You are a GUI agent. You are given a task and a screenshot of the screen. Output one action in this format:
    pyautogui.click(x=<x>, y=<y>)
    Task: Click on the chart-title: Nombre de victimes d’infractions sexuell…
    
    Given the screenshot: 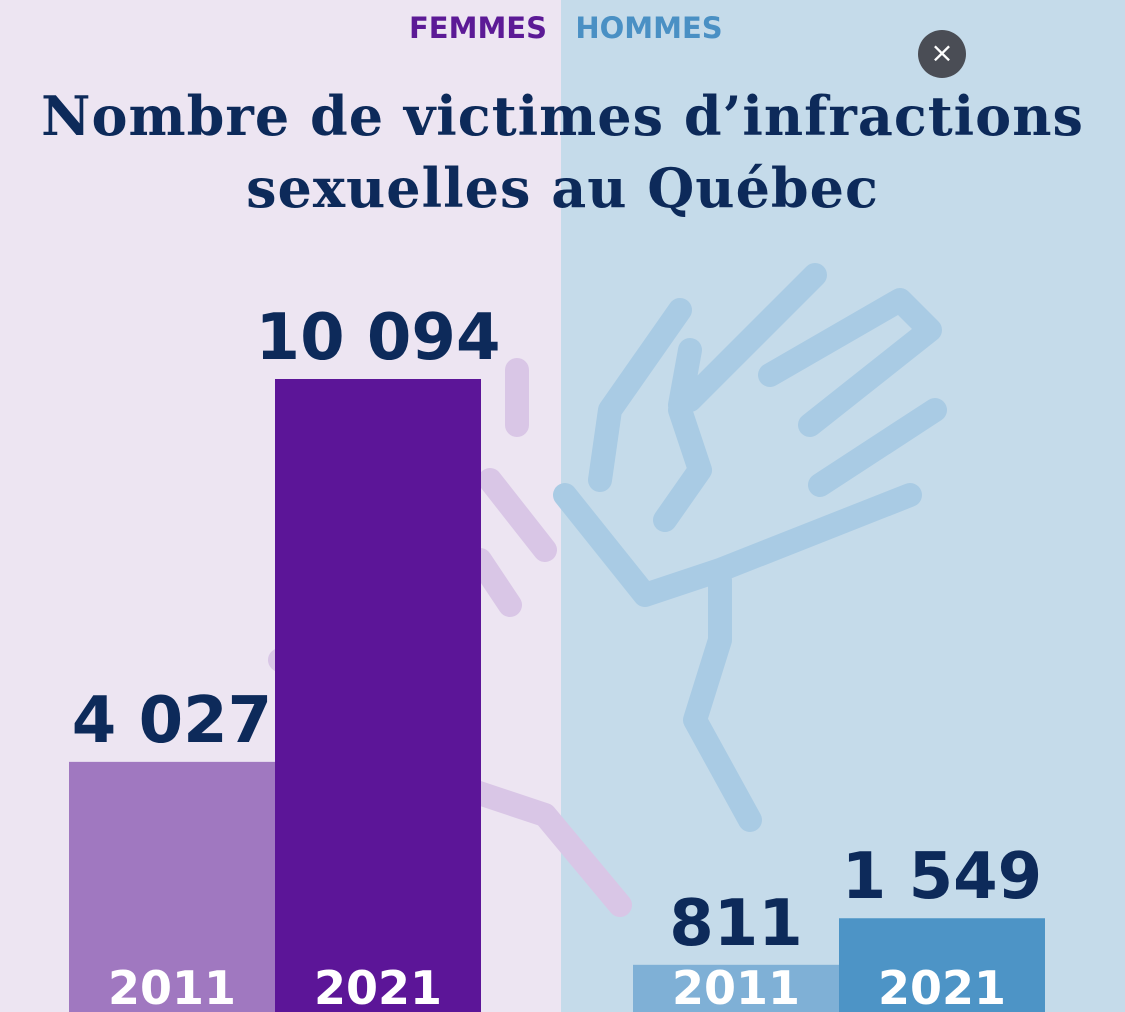 What is the action you would take?
    pyautogui.click(x=562, y=152)
    